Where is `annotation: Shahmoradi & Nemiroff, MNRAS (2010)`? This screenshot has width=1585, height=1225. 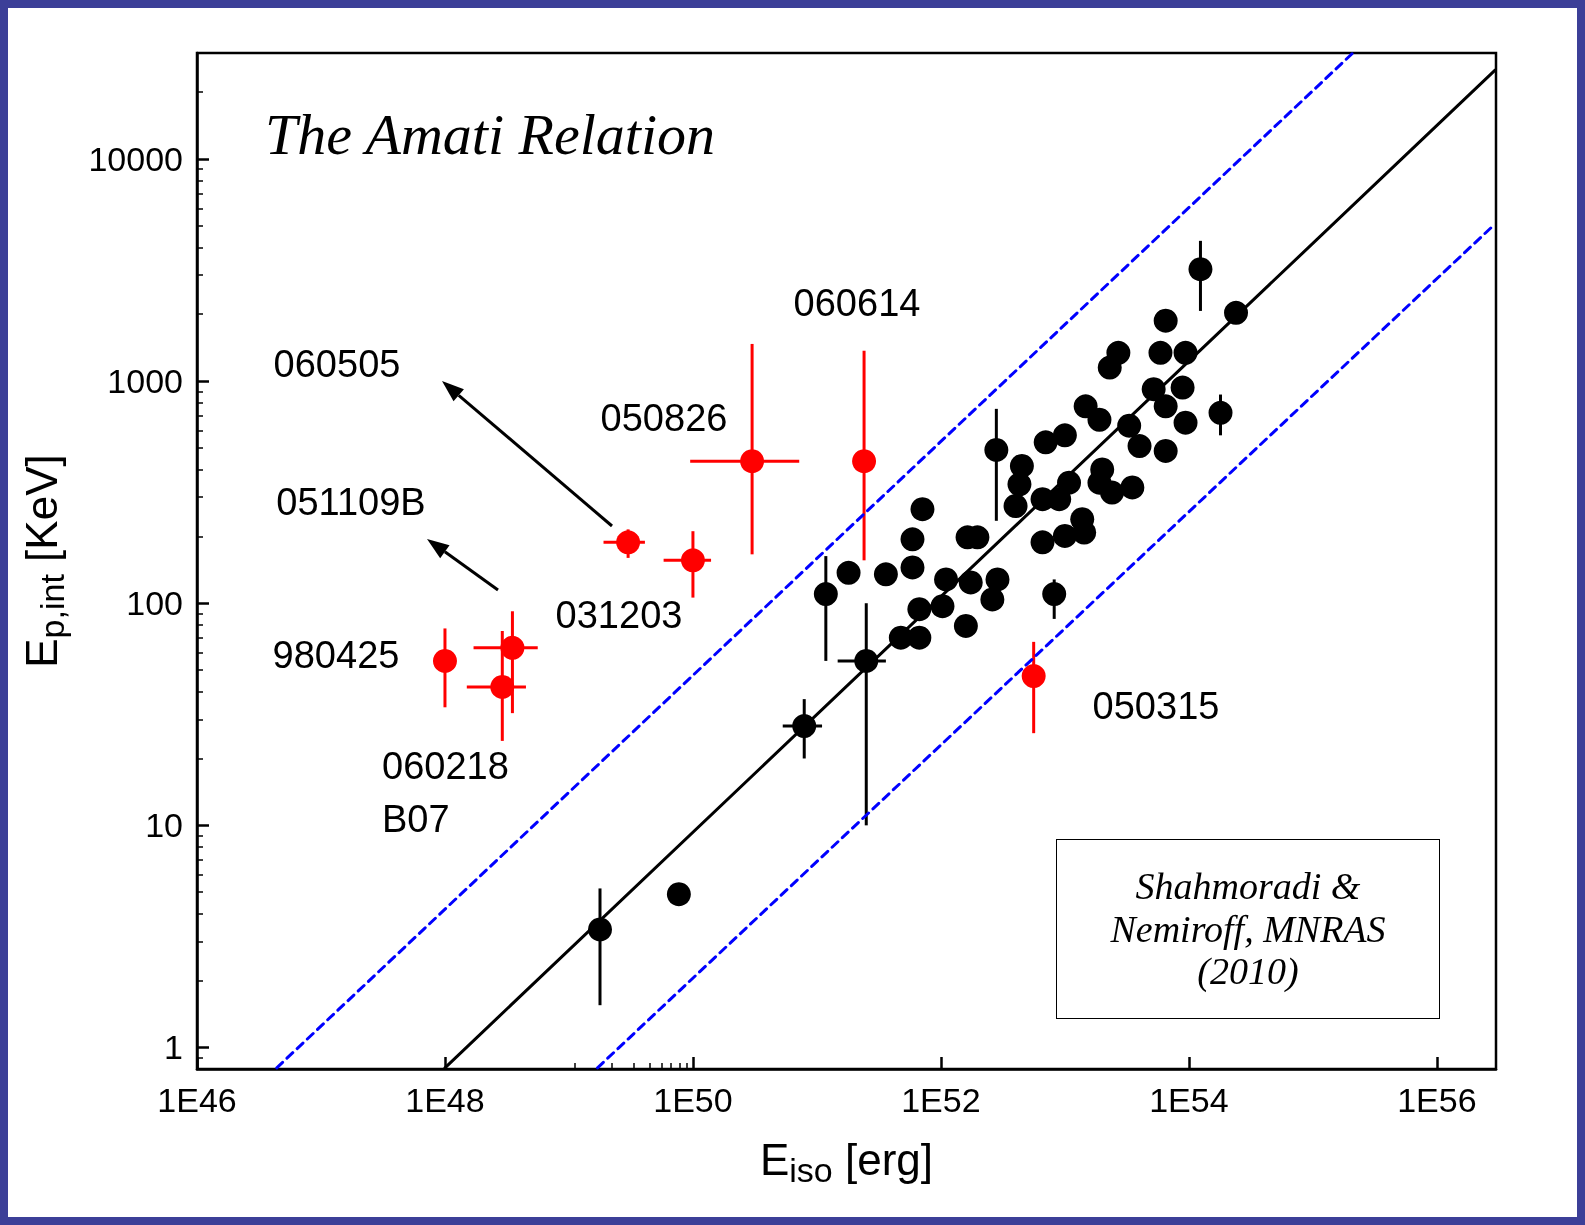 annotation: Shahmoradi & Nemiroff, MNRAS (2010) is located at coordinates (1248, 929).